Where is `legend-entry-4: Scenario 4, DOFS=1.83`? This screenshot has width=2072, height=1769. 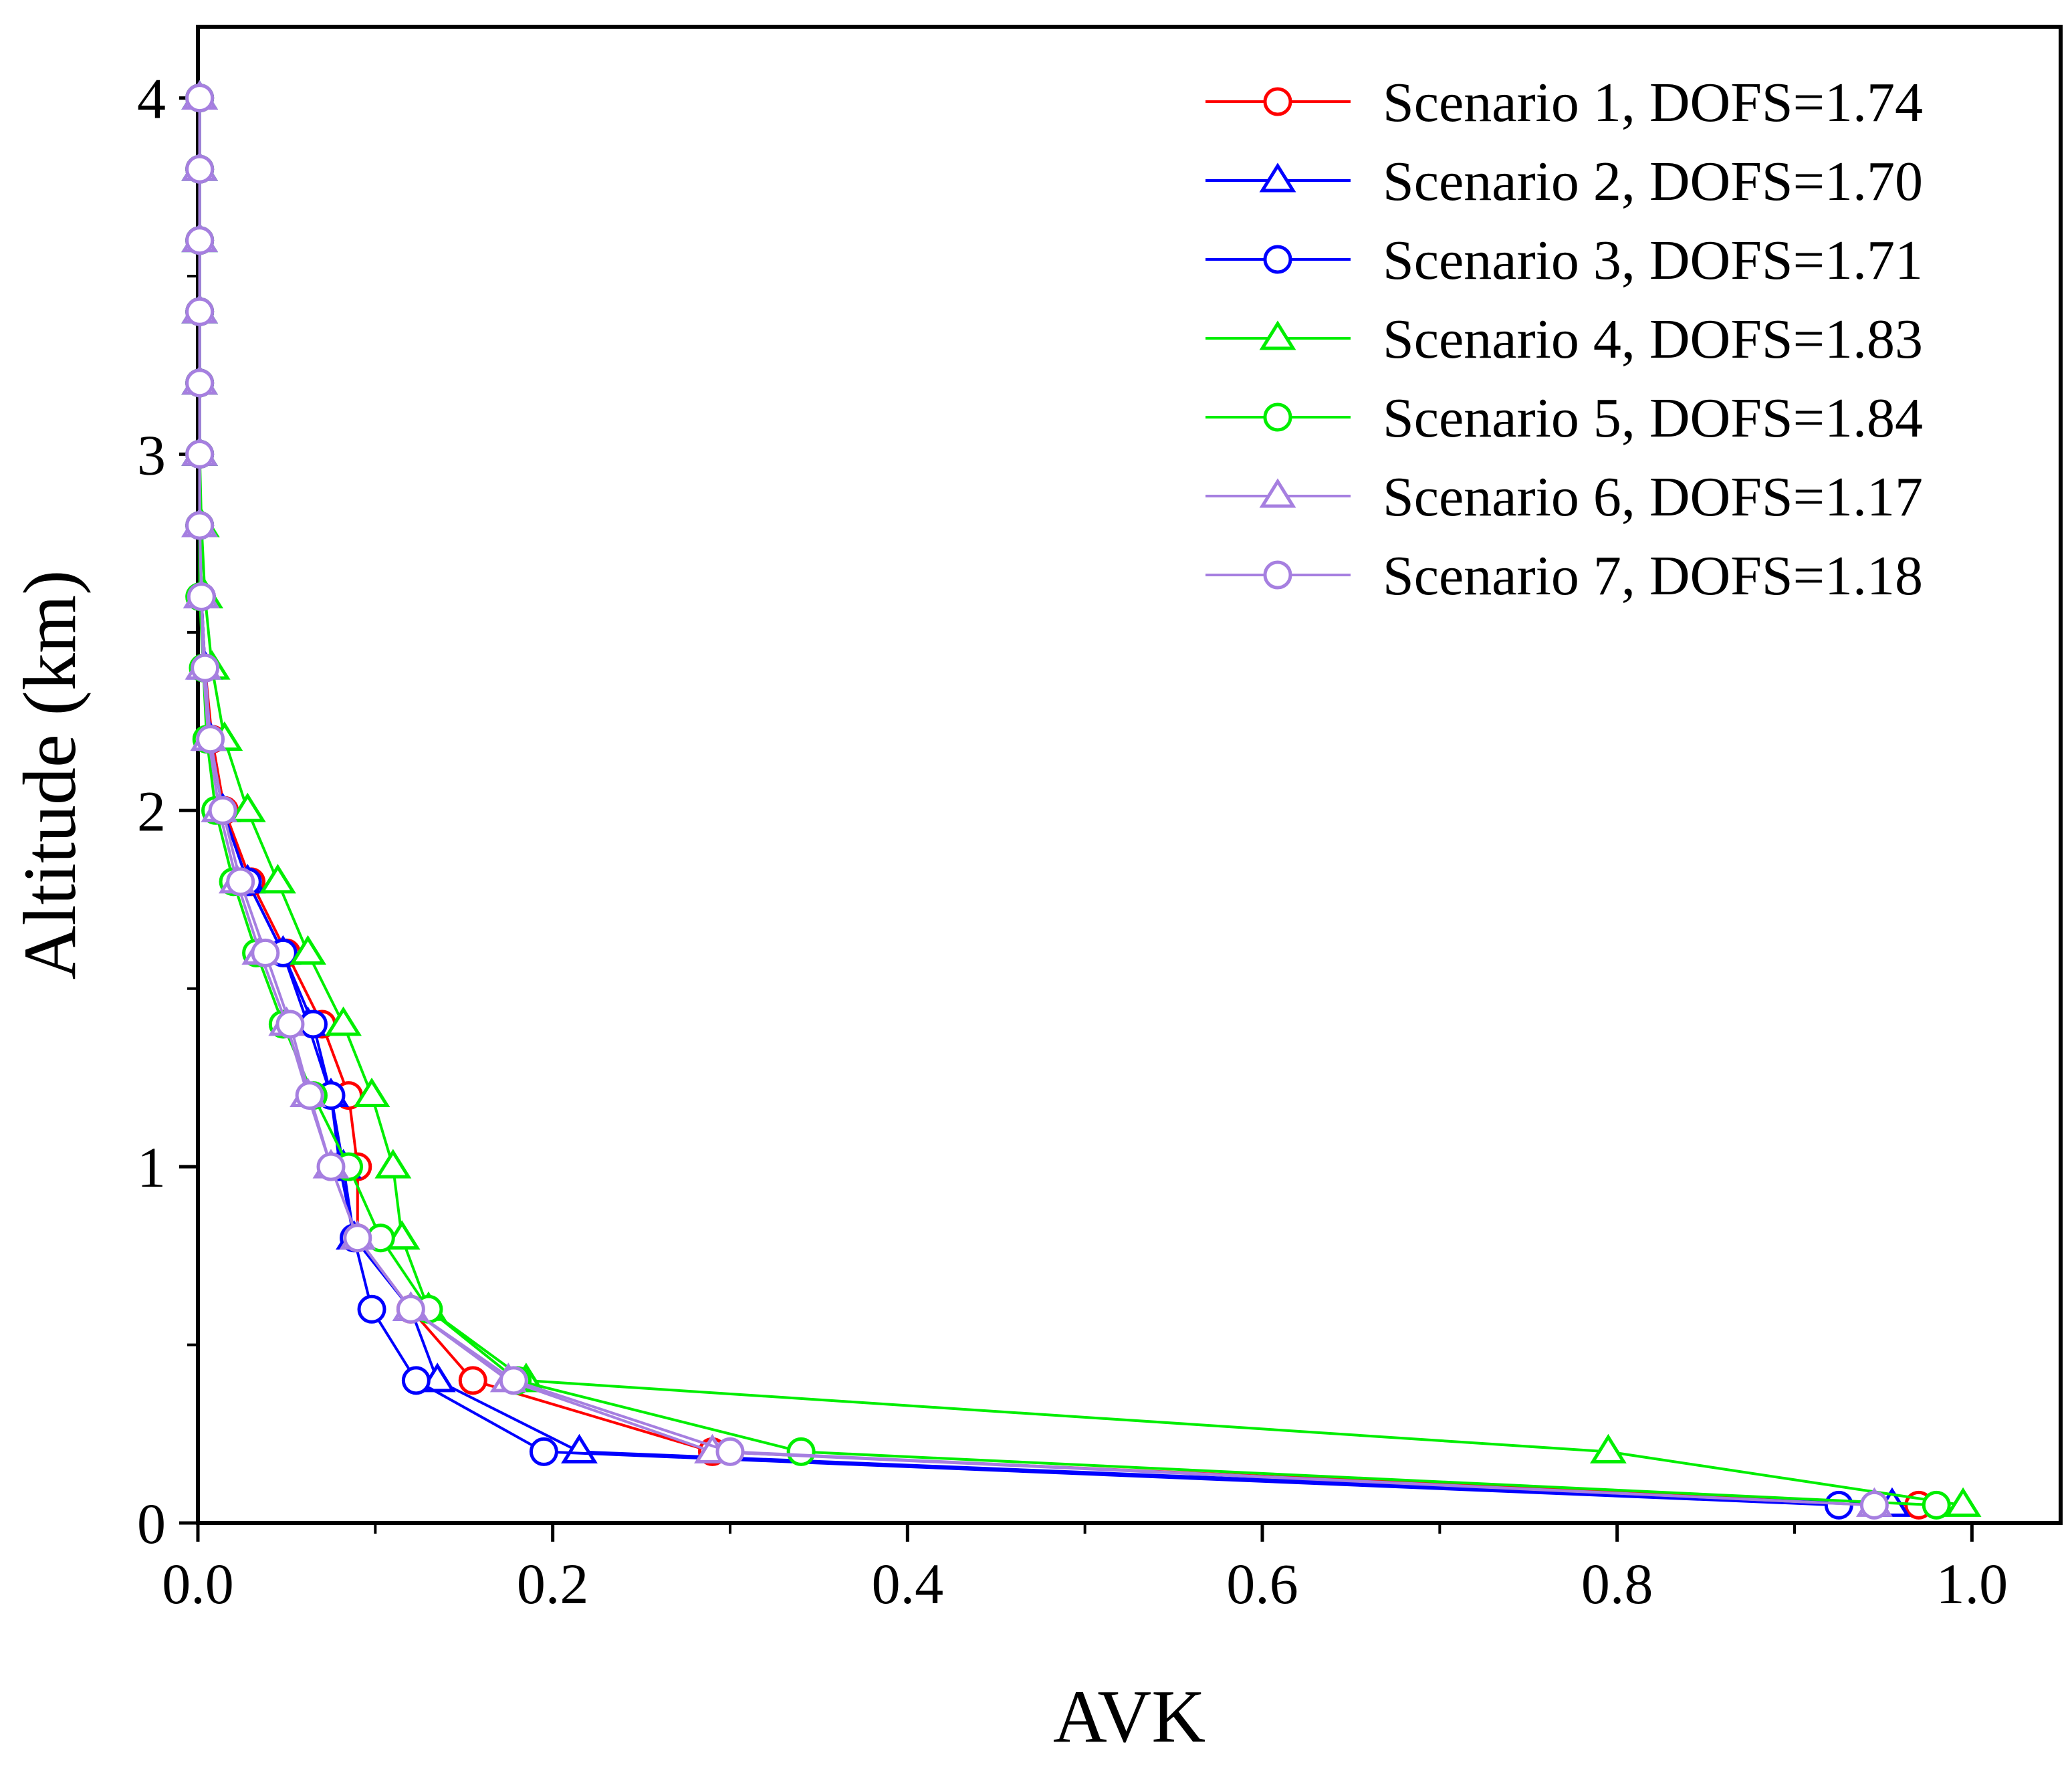 legend-entry-4: Scenario 4, DOFS=1.83 is located at coordinates (1564, 339).